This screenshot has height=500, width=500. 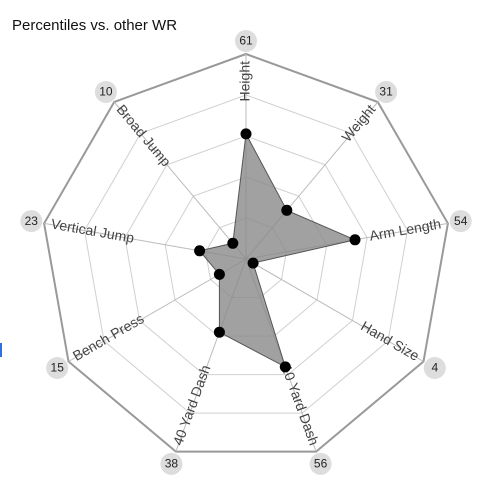 I want to click on axis-label-4: Hand Size, so click(x=390, y=341).